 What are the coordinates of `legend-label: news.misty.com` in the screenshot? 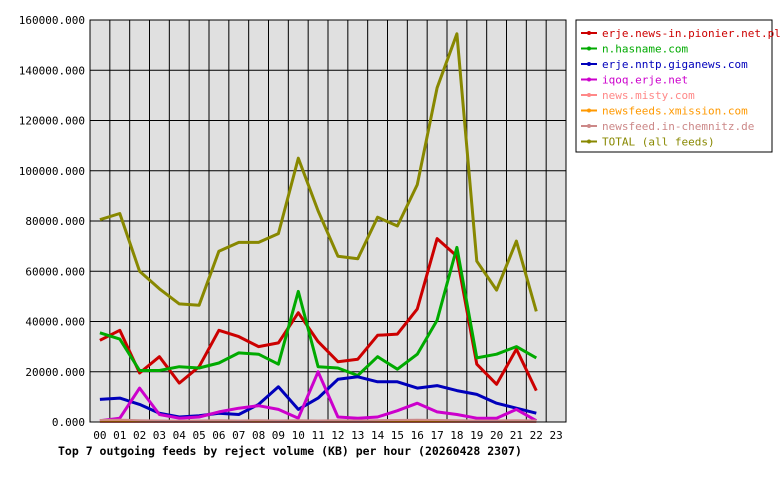 It's located at (648, 95).